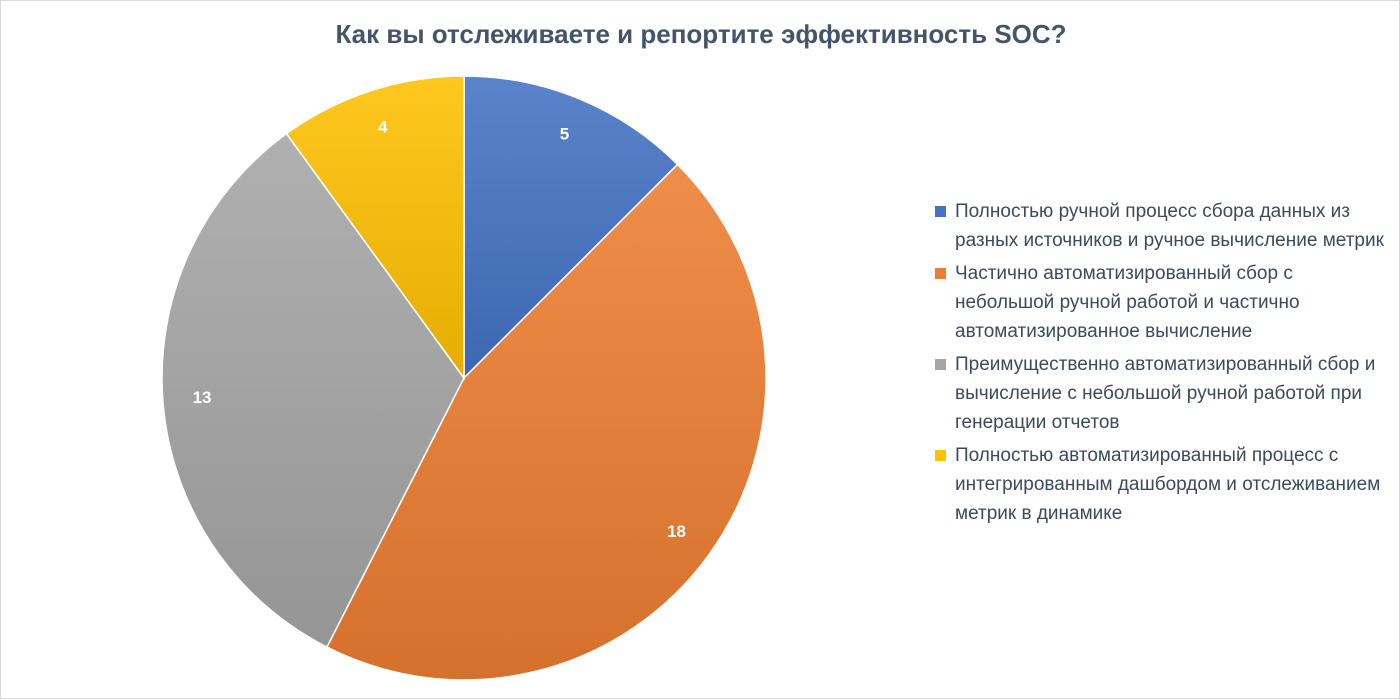  What do you see at coordinates (202, 397) in the screenshot?
I see `data-label-3: 13` at bounding box center [202, 397].